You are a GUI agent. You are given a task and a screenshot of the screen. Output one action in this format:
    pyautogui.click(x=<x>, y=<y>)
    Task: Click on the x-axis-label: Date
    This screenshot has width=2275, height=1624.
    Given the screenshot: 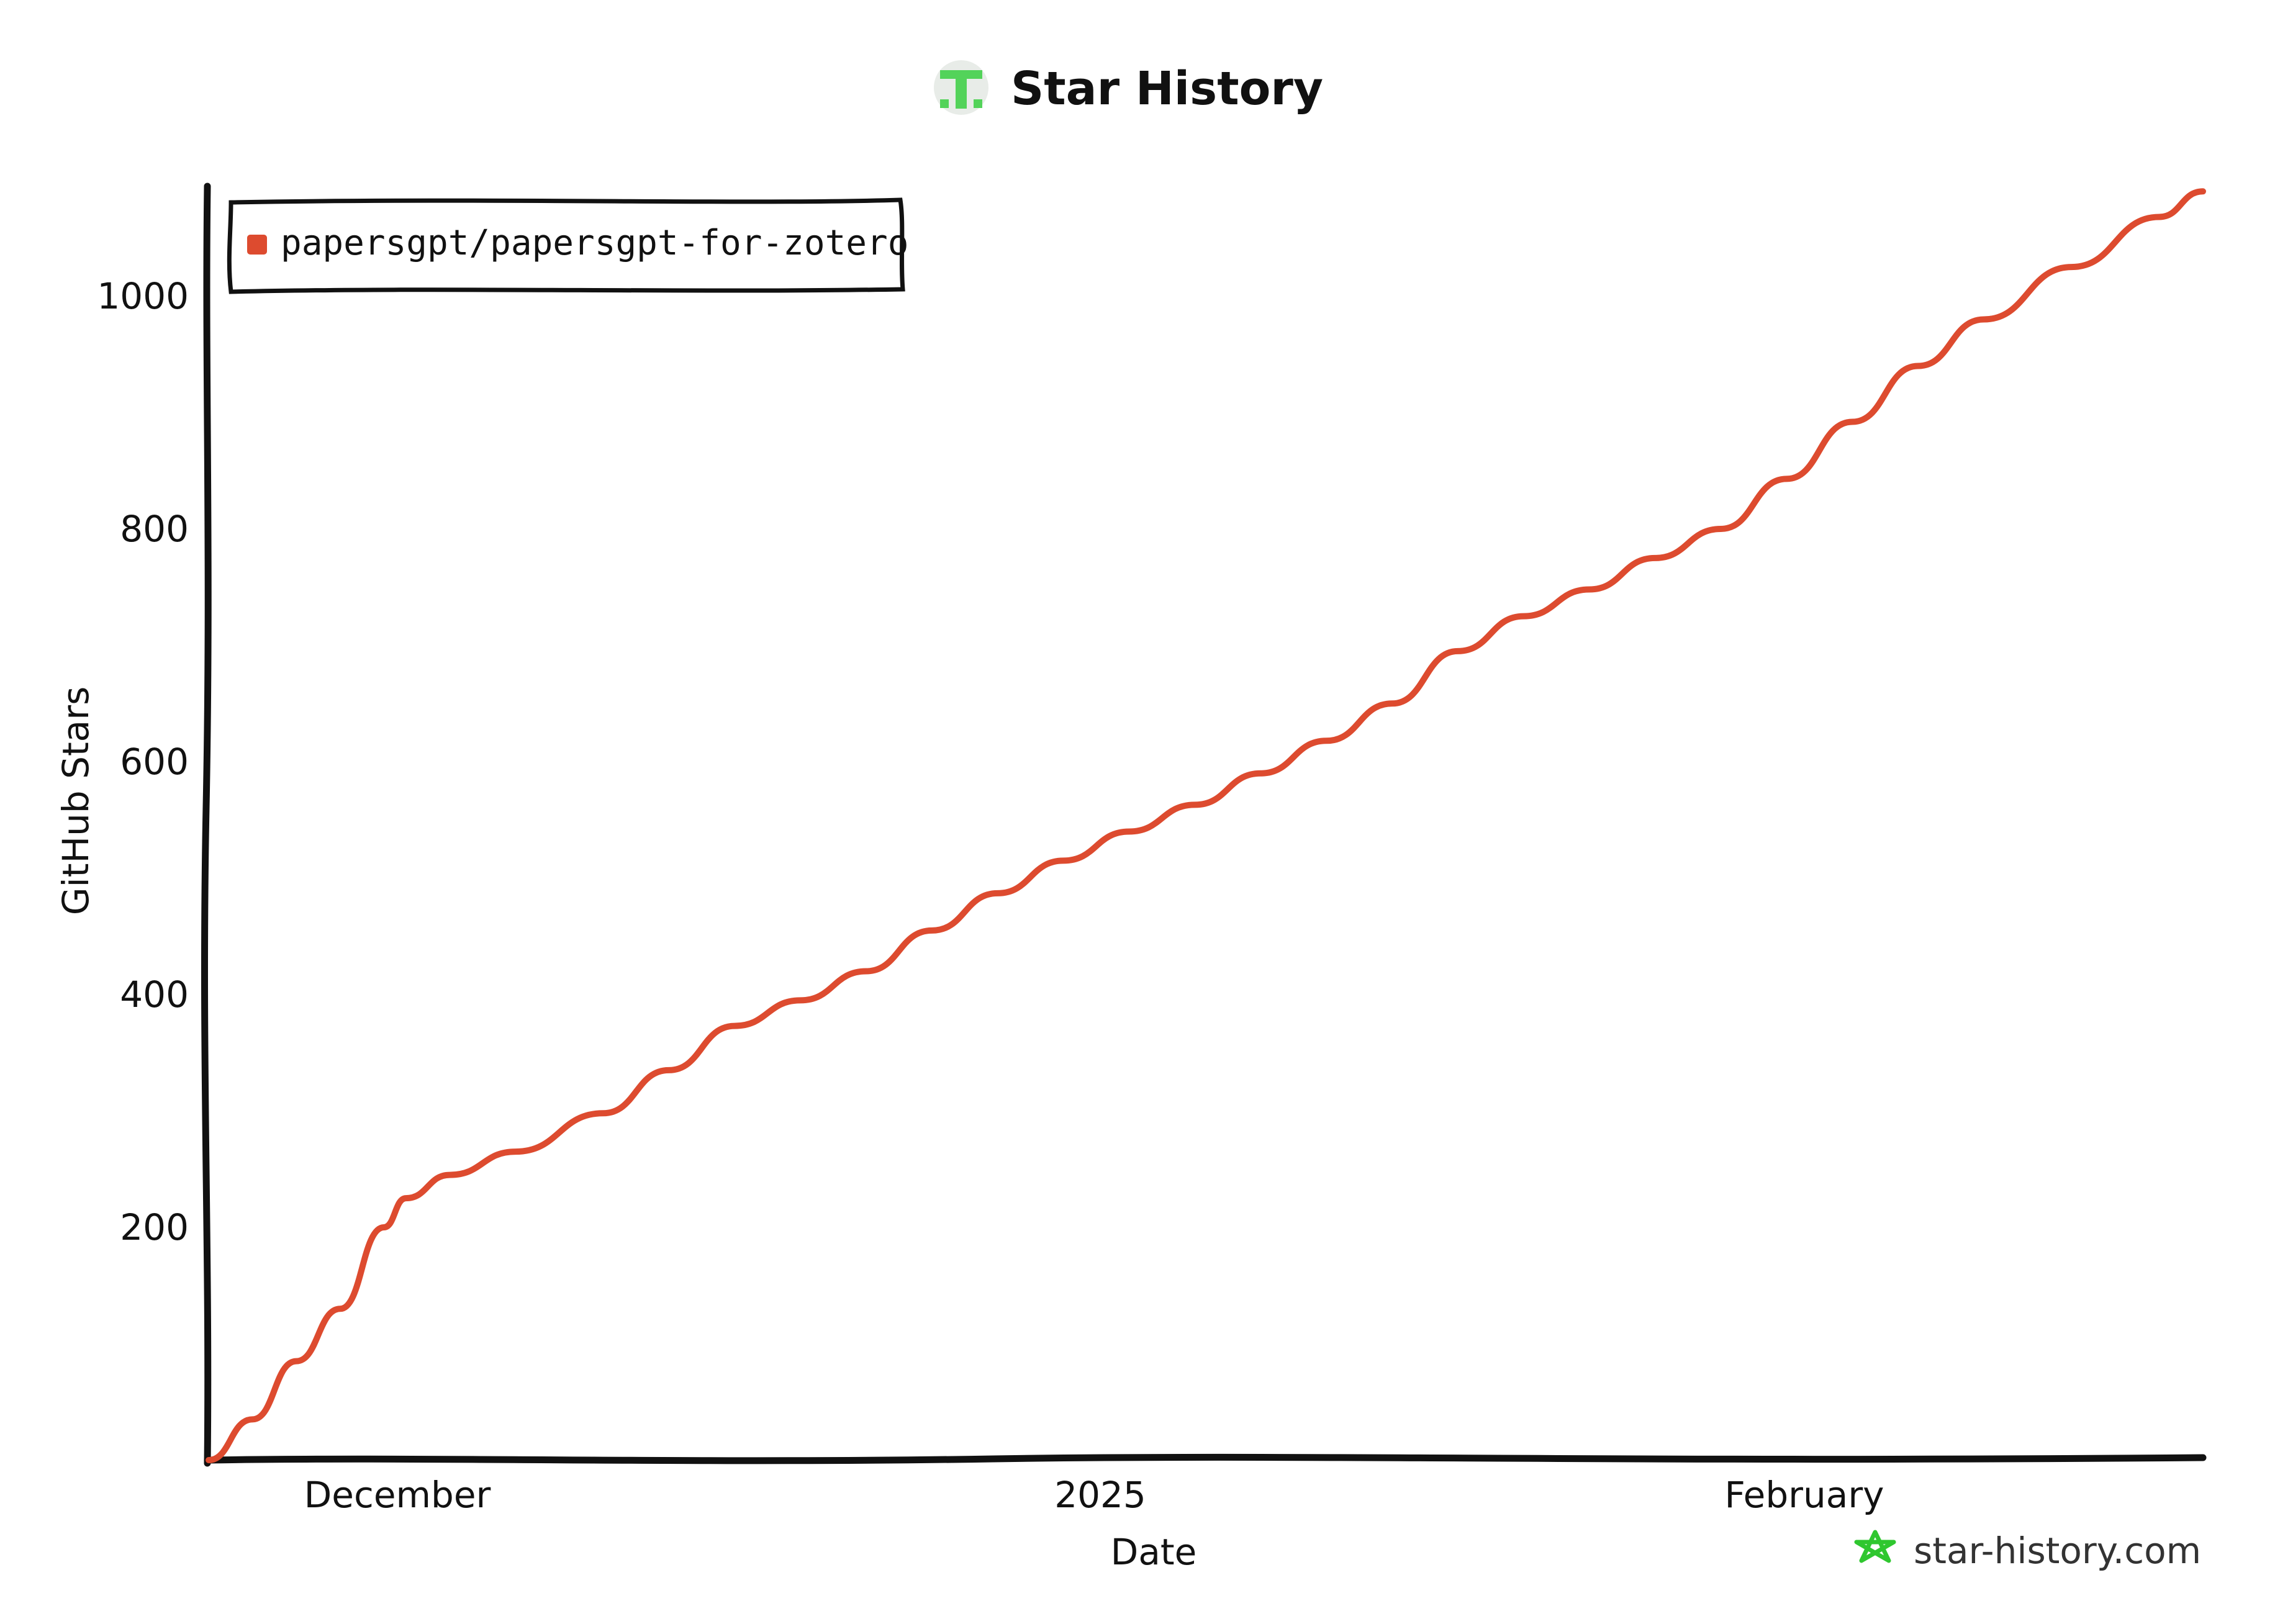 What is the action you would take?
    pyautogui.click(x=1154, y=1552)
    